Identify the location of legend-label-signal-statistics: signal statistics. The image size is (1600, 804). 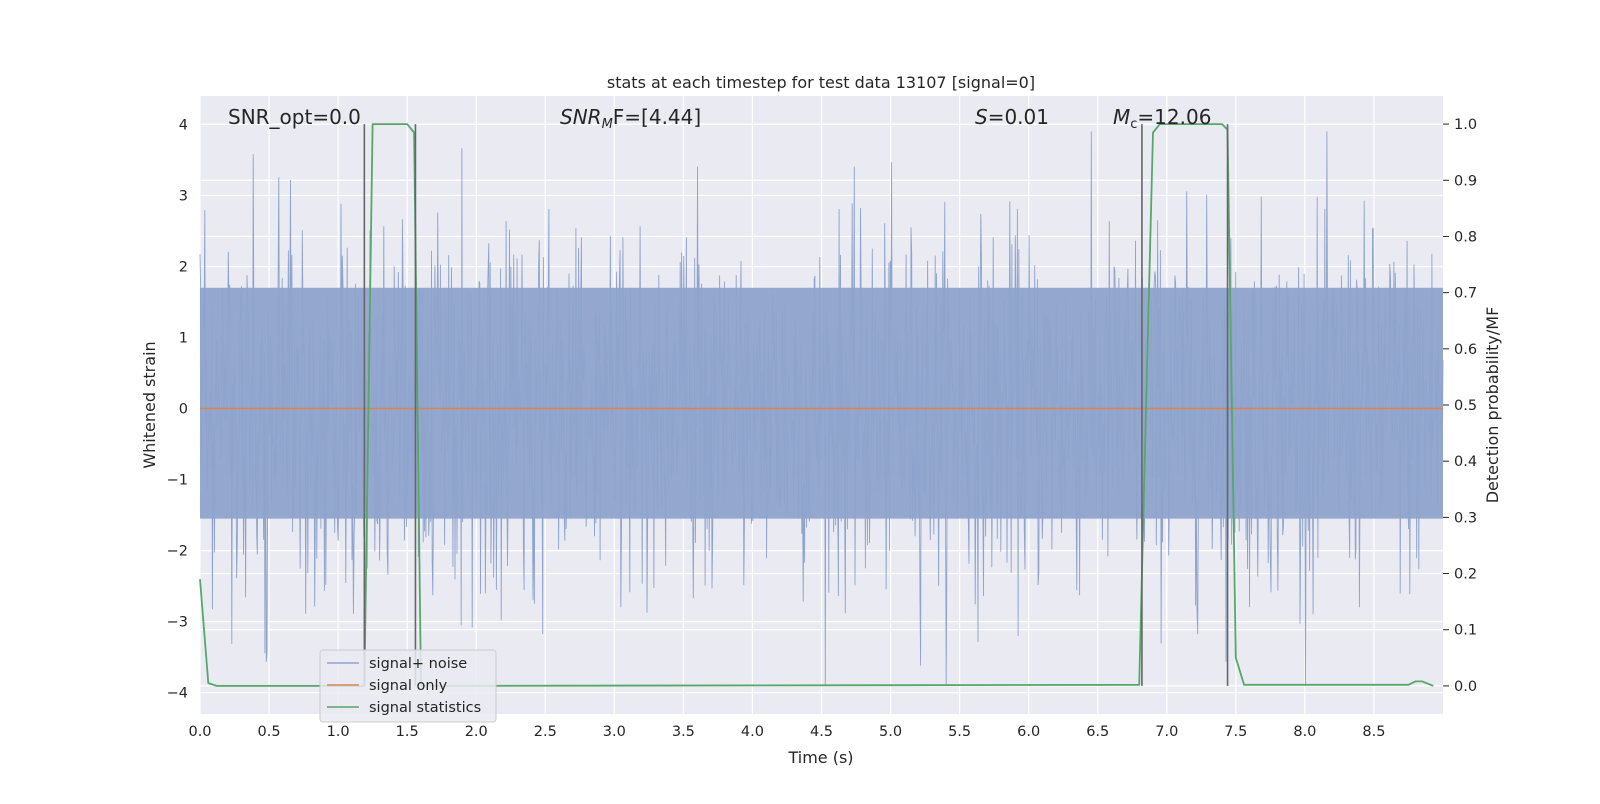
(425, 708).